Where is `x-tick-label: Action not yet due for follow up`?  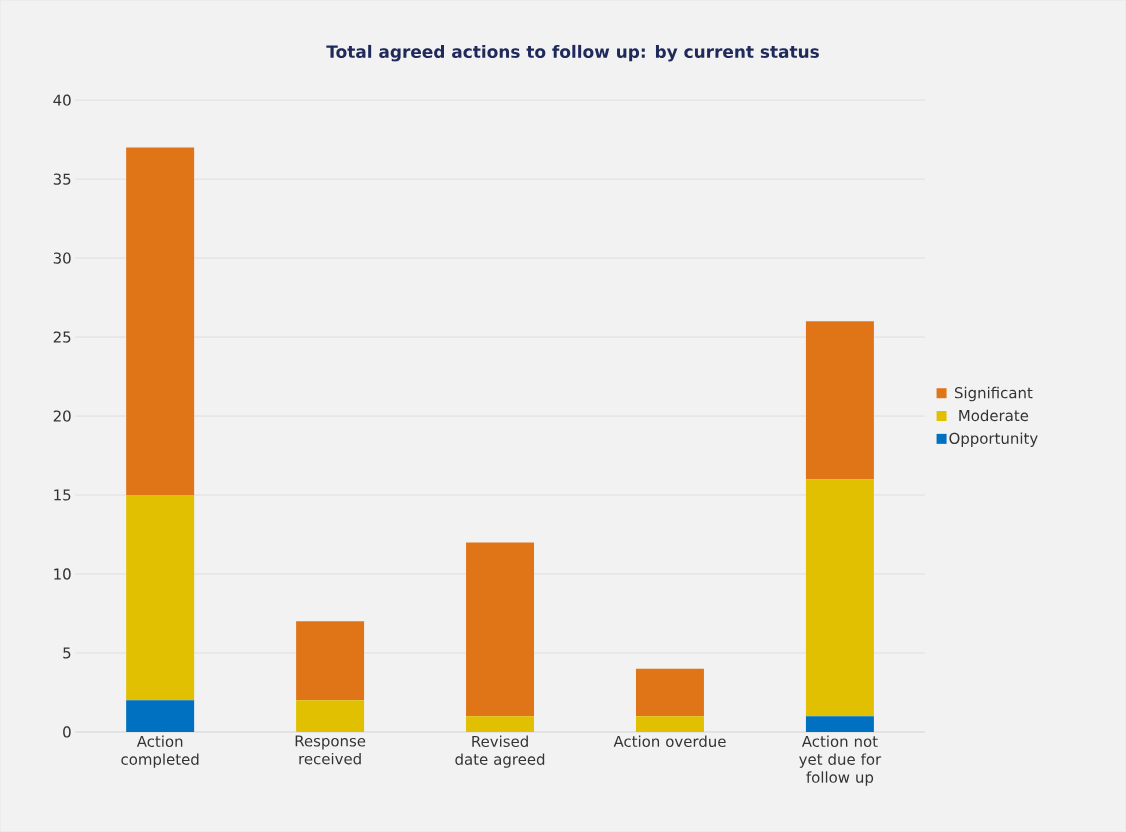
x-tick-label: Action not yet due for follow up is located at coordinates (840, 760).